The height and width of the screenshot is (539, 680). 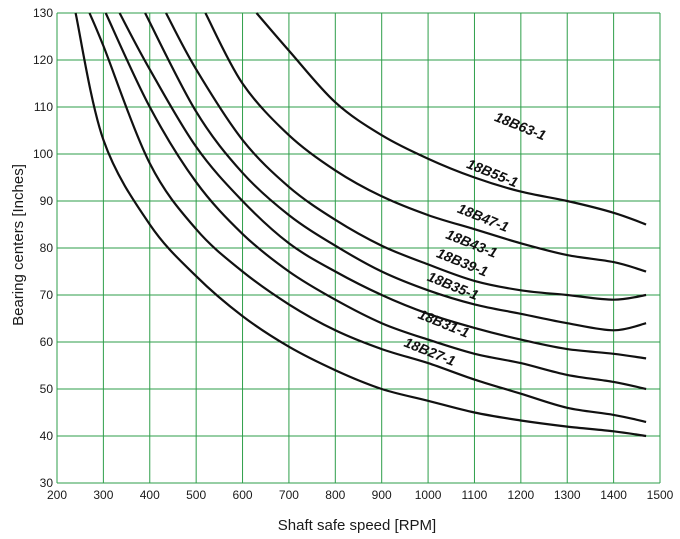 I want to click on x-tick-label: 1100, so click(x=475, y=495).